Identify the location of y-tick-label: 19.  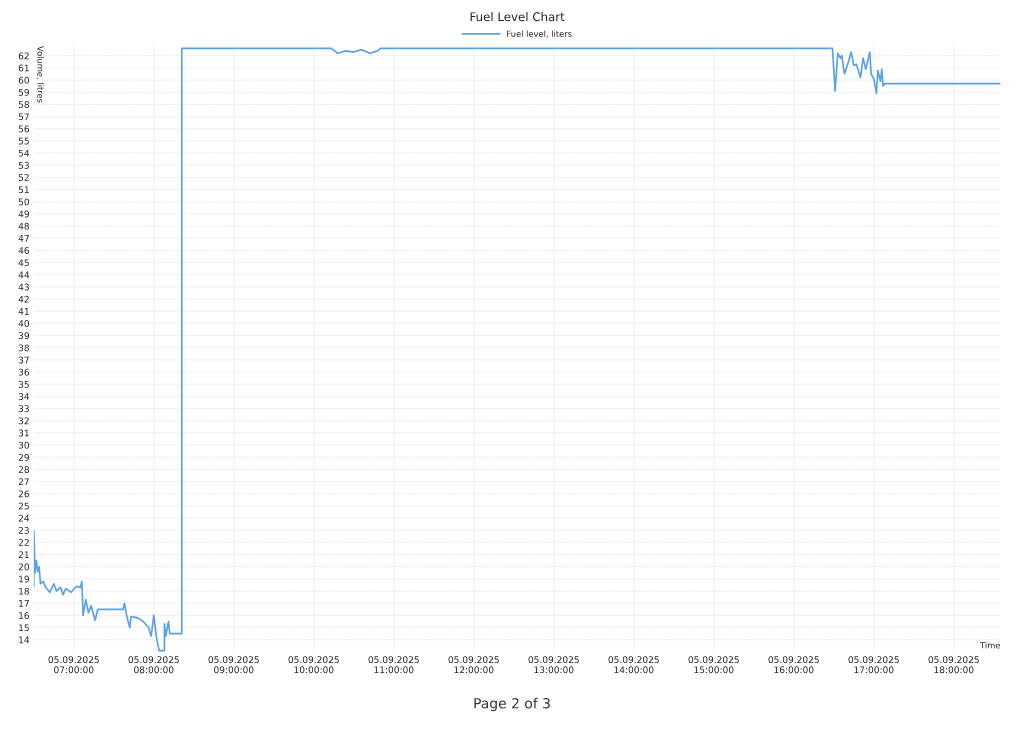
(24, 579).